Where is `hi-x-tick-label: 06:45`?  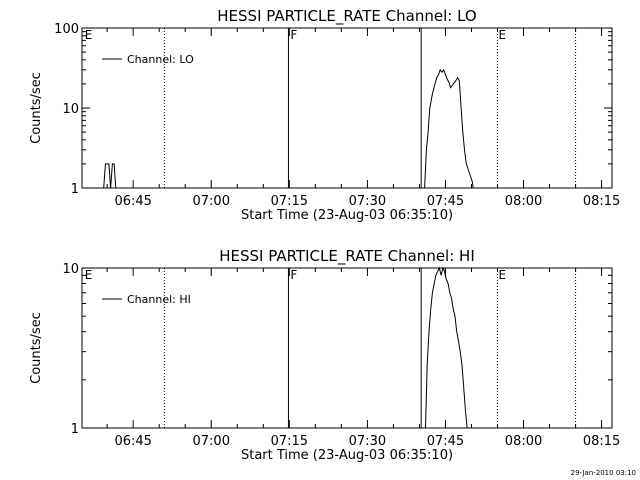
hi-x-tick-label: 06:45 is located at coordinates (132, 441).